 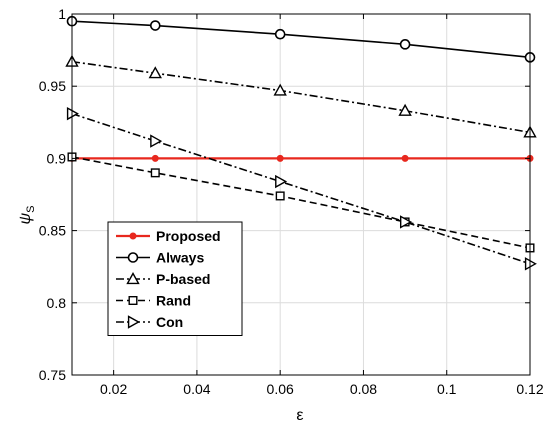 What do you see at coordinates (169, 322) in the screenshot?
I see `legend-label: Con` at bounding box center [169, 322].